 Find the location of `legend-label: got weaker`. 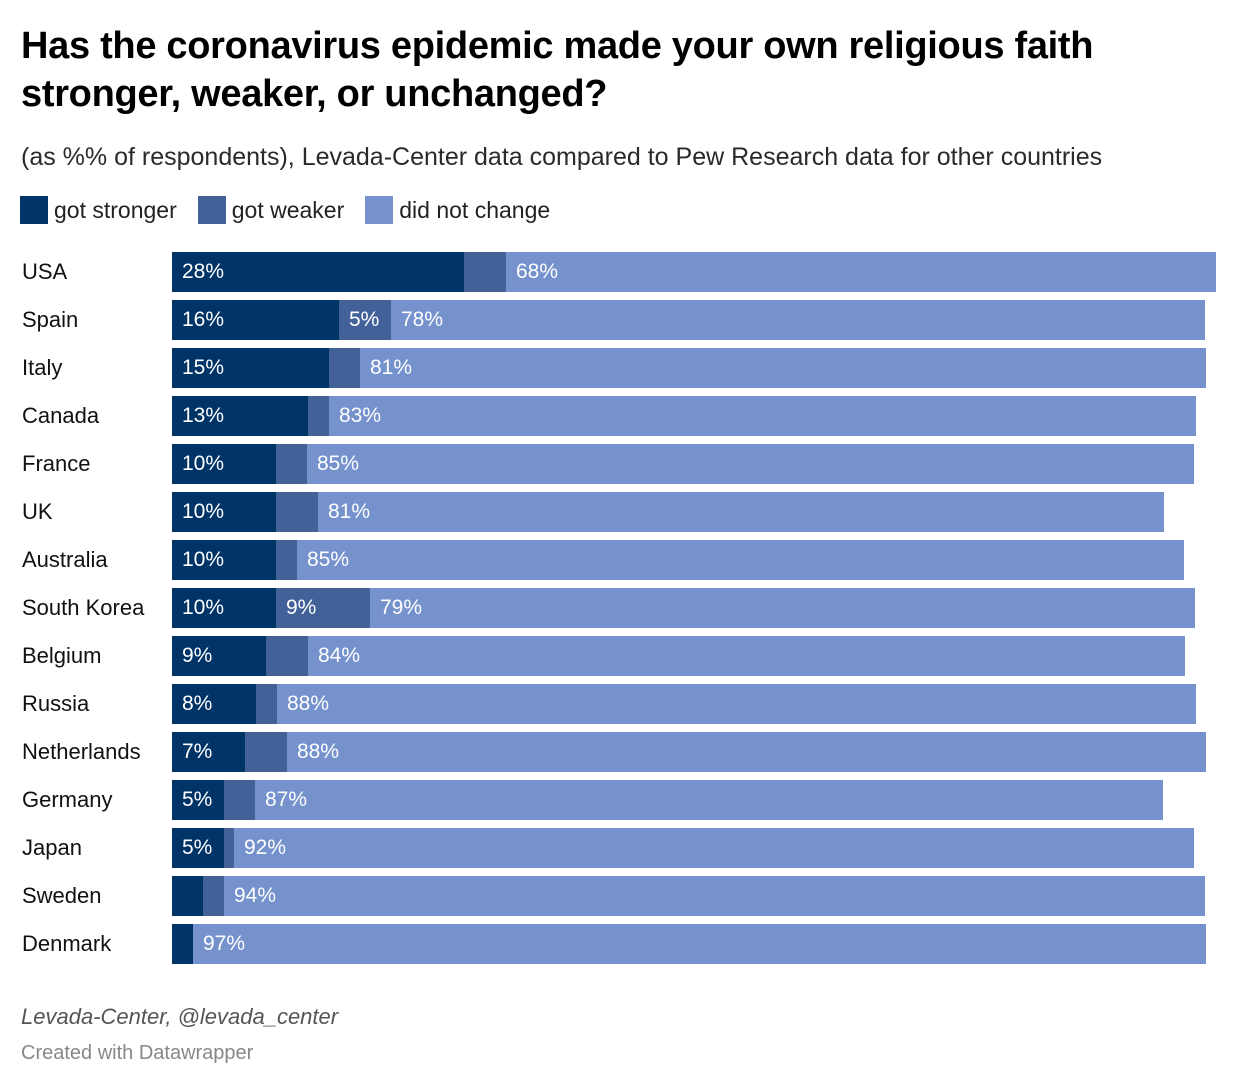

legend-label: got weaker is located at coordinates (288, 209).